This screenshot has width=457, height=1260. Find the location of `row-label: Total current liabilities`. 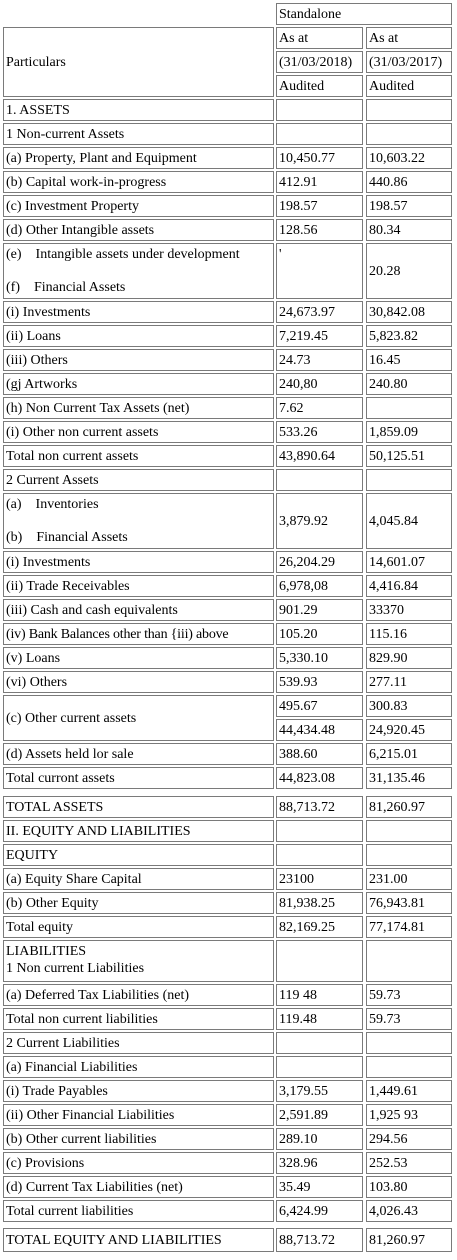

row-label: Total current liabilities is located at coordinates (138, 1211).